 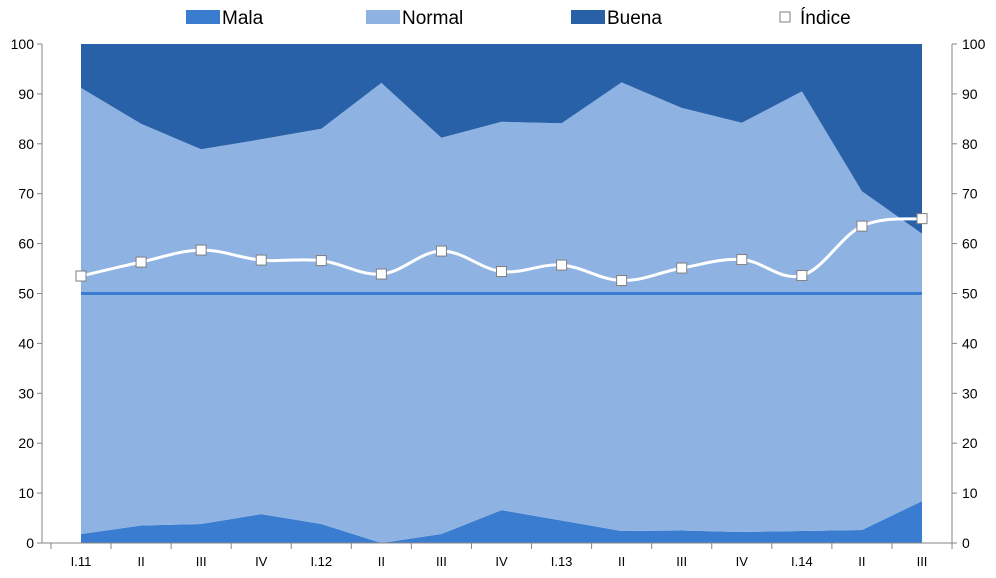 What do you see at coordinates (26, 294) in the screenshot?
I see `y-tick-label-left: 50` at bounding box center [26, 294].